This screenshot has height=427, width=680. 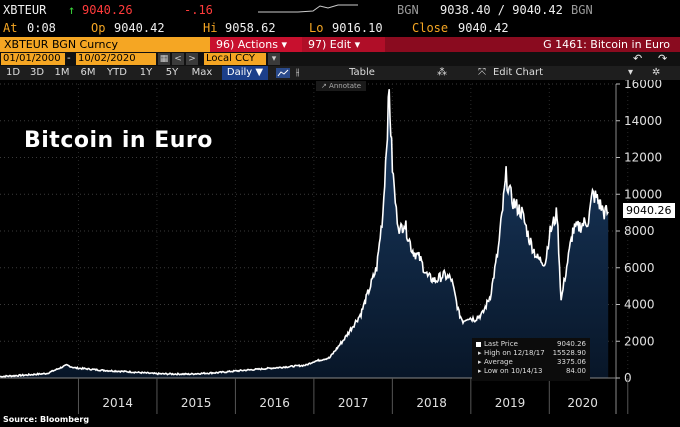 What do you see at coordinates (98, 28) in the screenshot?
I see `op-label: Op` at bounding box center [98, 28].